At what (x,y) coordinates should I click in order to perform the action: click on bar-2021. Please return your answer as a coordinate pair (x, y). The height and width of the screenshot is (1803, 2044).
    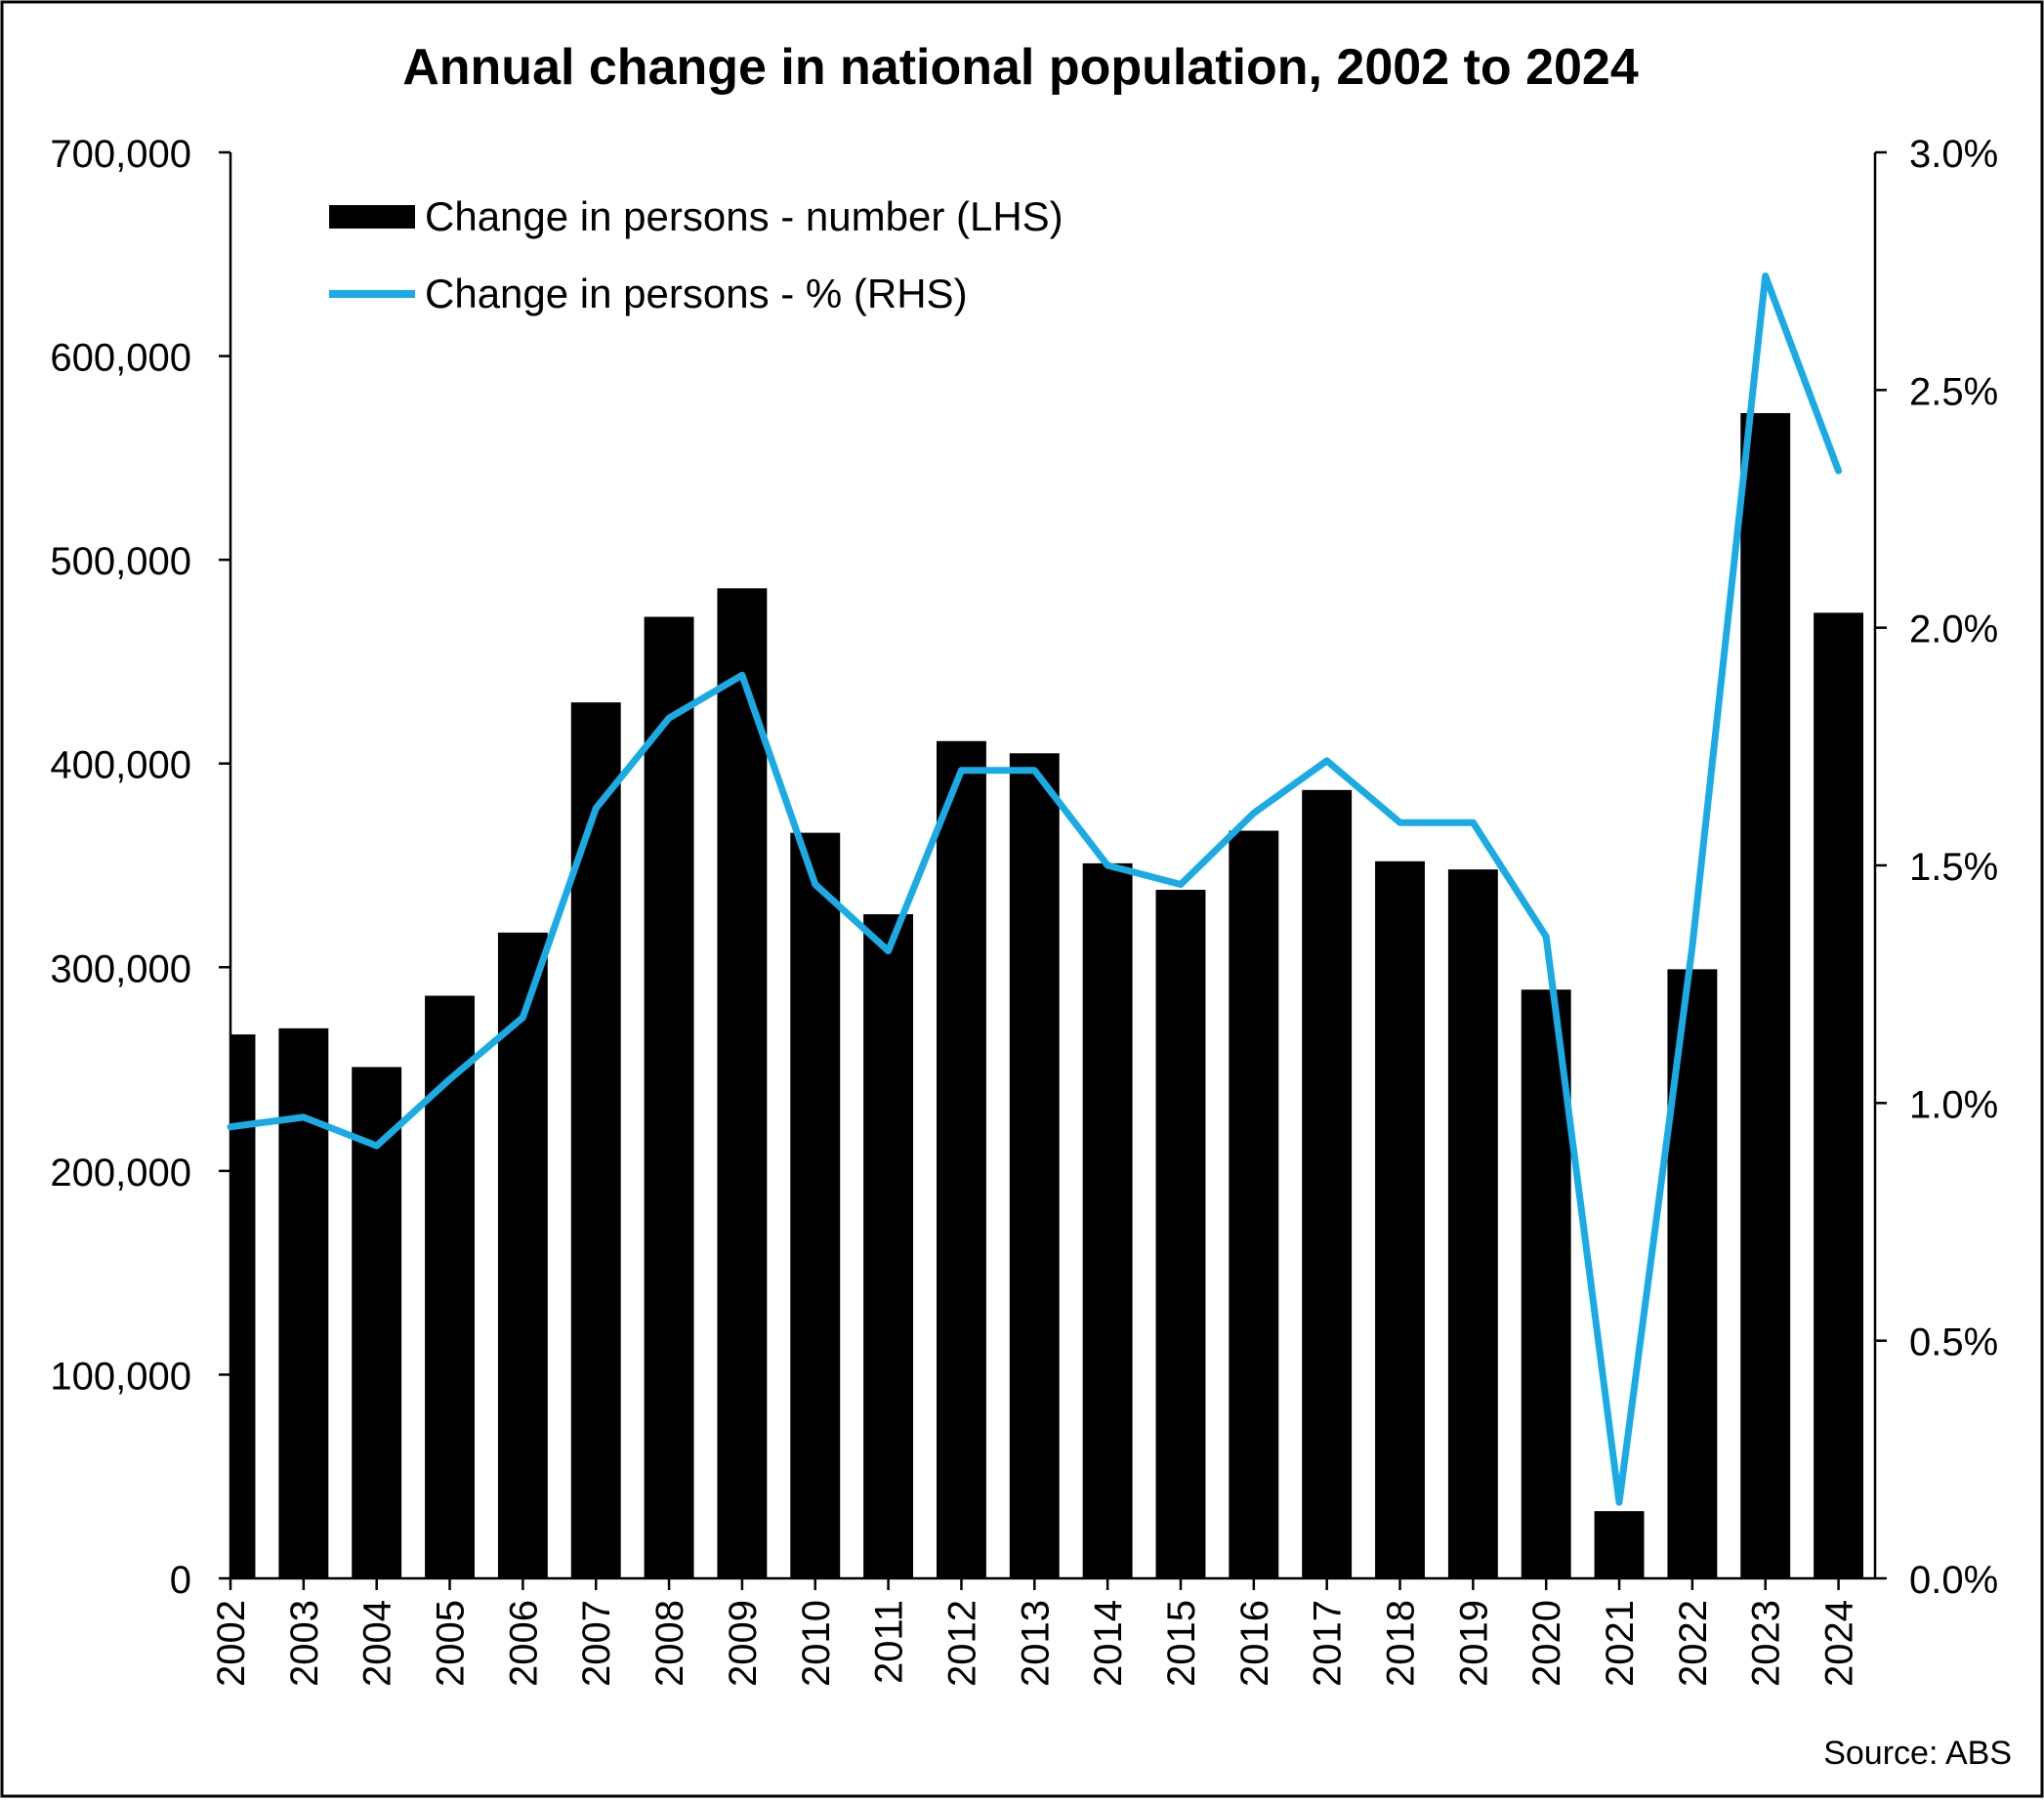
    Looking at the image, I should click on (1620, 1544).